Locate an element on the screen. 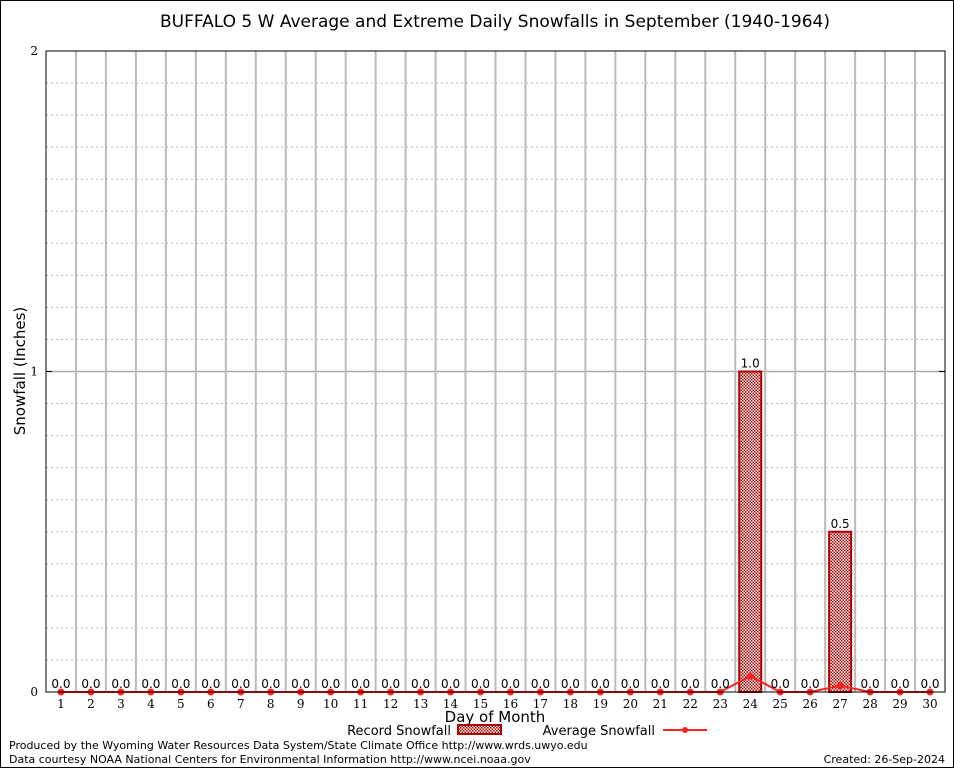 The width and height of the screenshot is (954, 769). x-tick-label: 28 is located at coordinates (869, 704).